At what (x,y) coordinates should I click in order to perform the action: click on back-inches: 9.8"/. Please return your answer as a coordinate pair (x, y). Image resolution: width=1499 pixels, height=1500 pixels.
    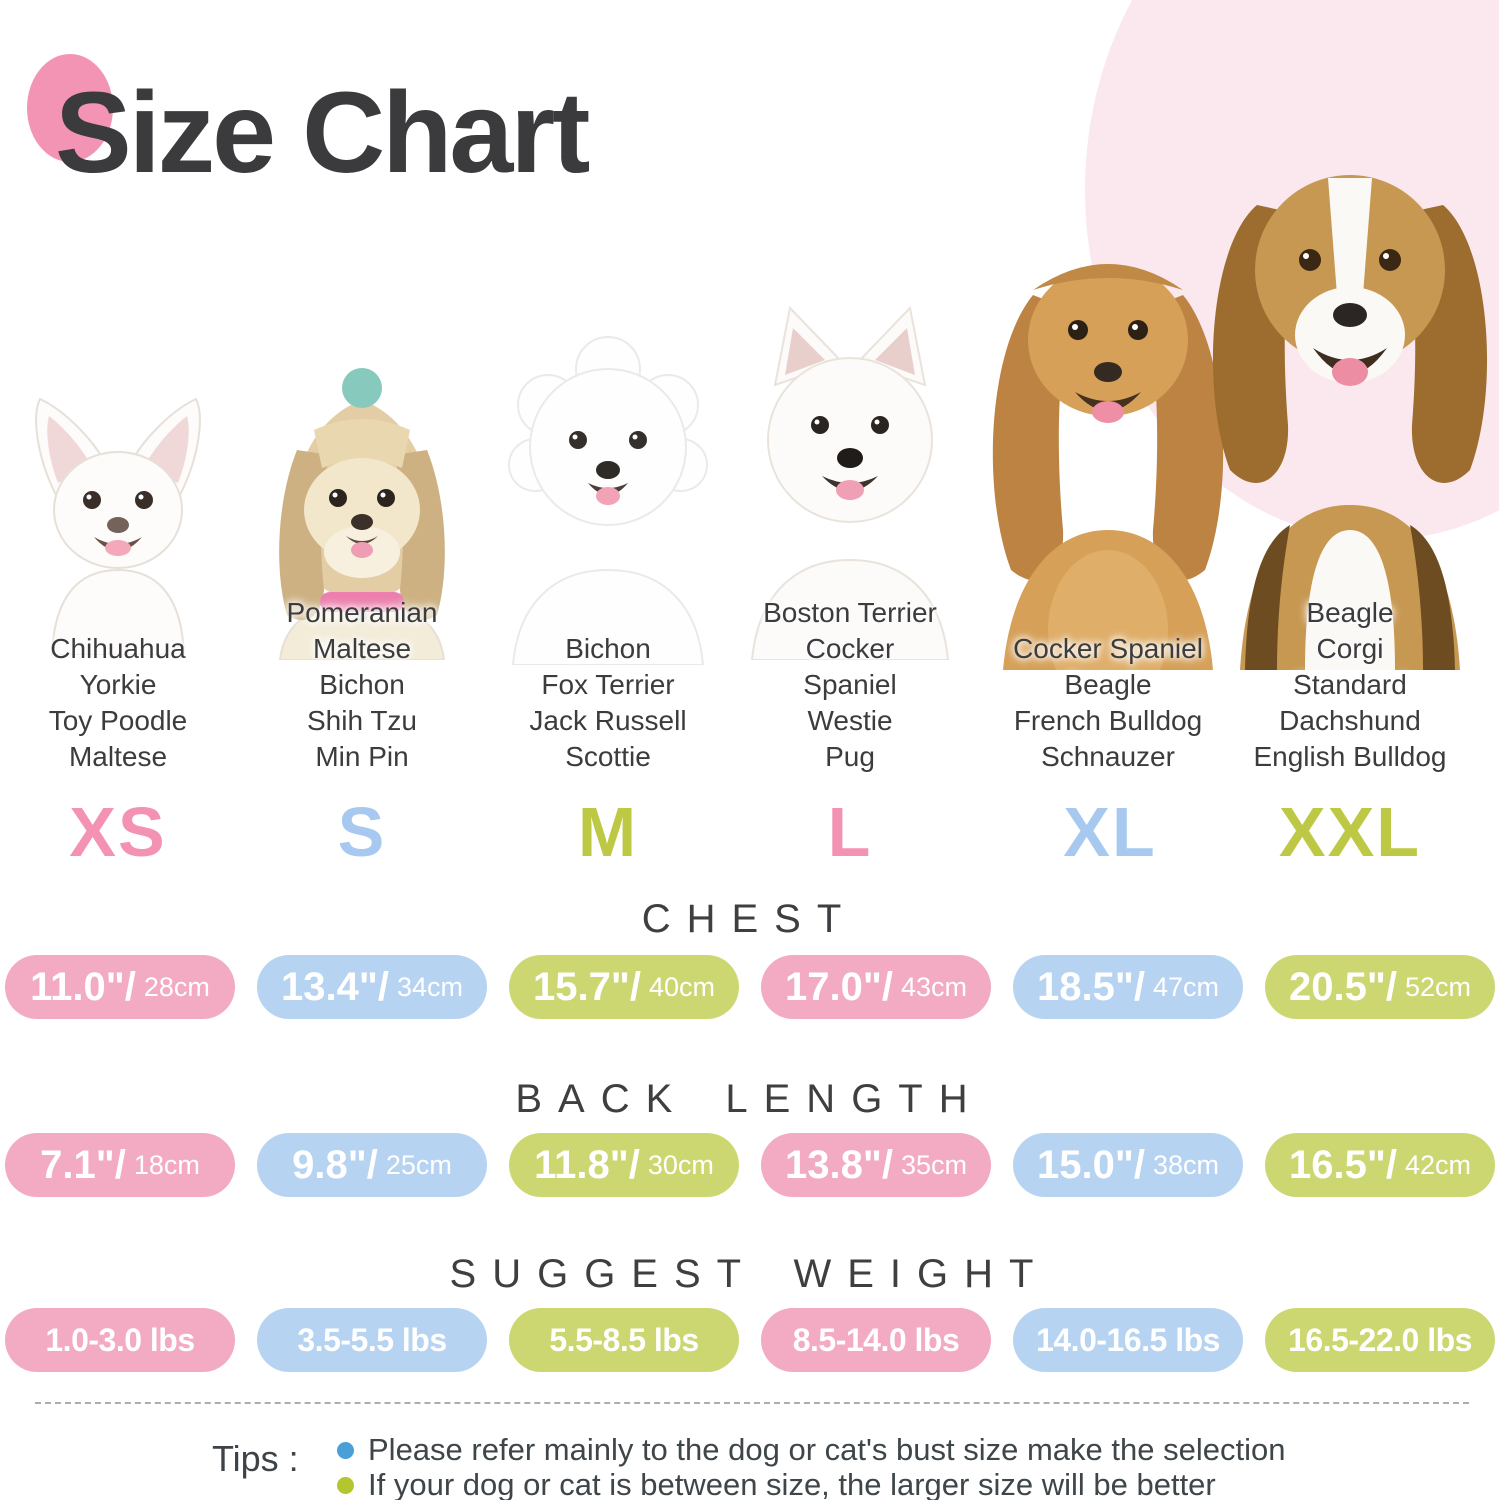
    Looking at the image, I should click on (335, 1164).